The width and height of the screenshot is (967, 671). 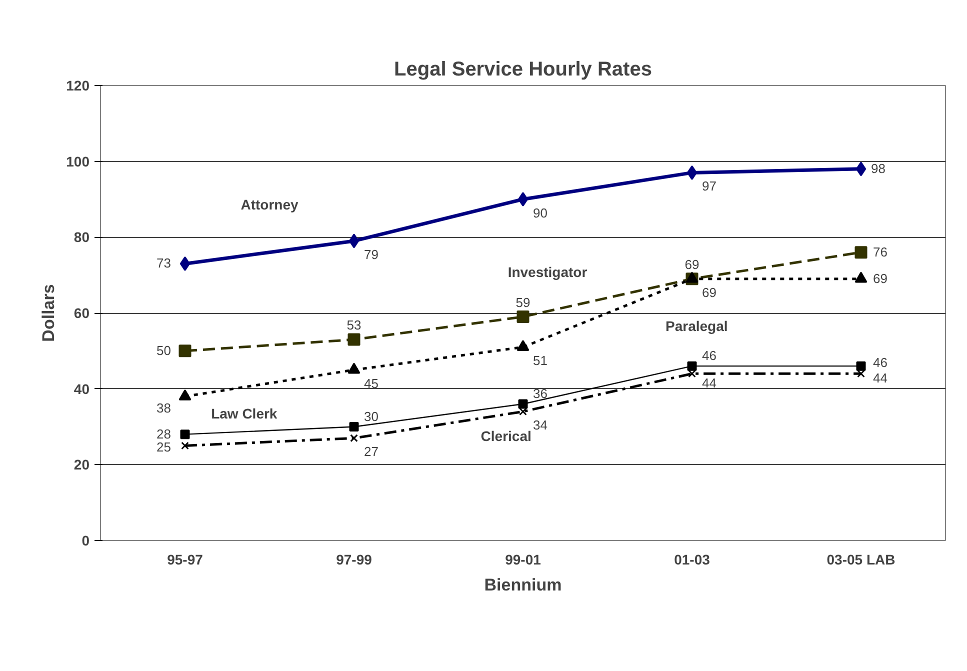 I want to click on y-tick-label: 80, so click(x=82, y=237).